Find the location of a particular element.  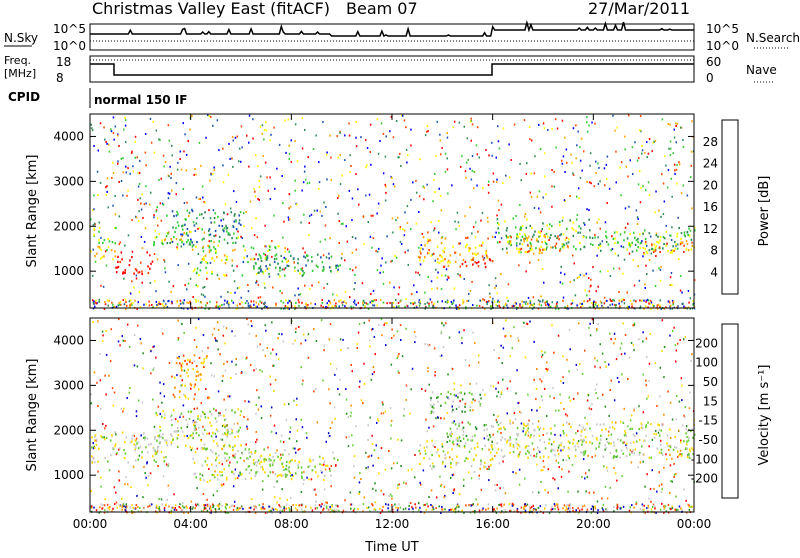

ytick-label: 3000 is located at coordinates (68, 181).